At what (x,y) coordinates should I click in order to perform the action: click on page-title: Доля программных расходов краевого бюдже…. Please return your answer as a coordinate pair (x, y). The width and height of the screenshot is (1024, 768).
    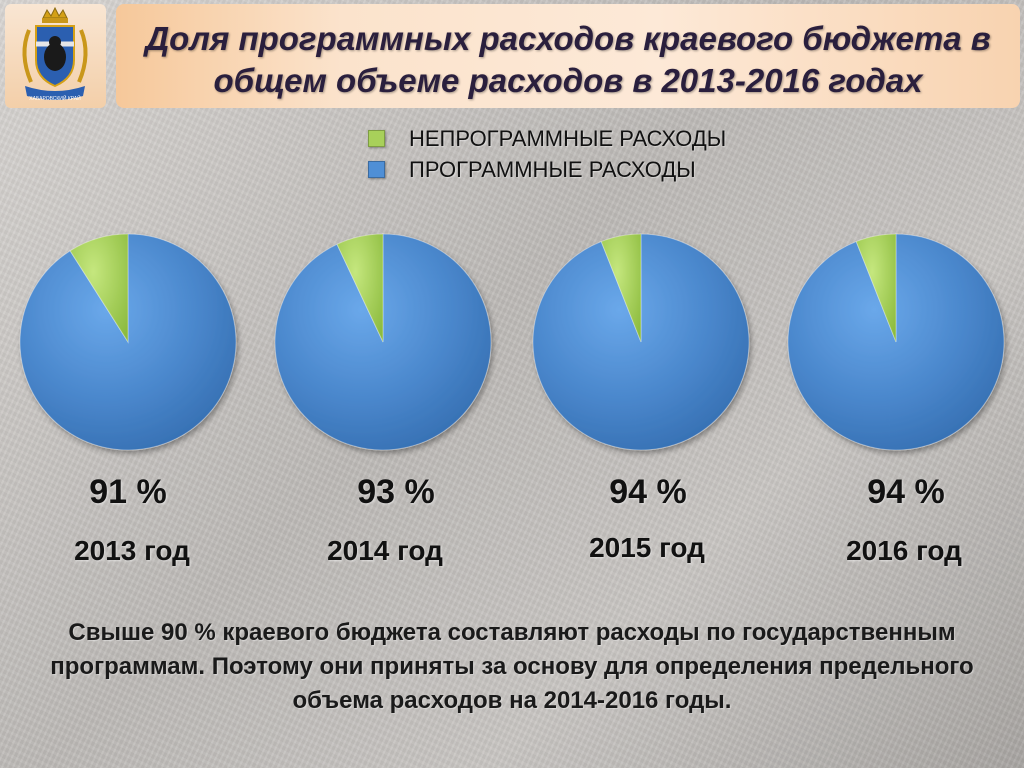
    Looking at the image, I should click on (568, 59).